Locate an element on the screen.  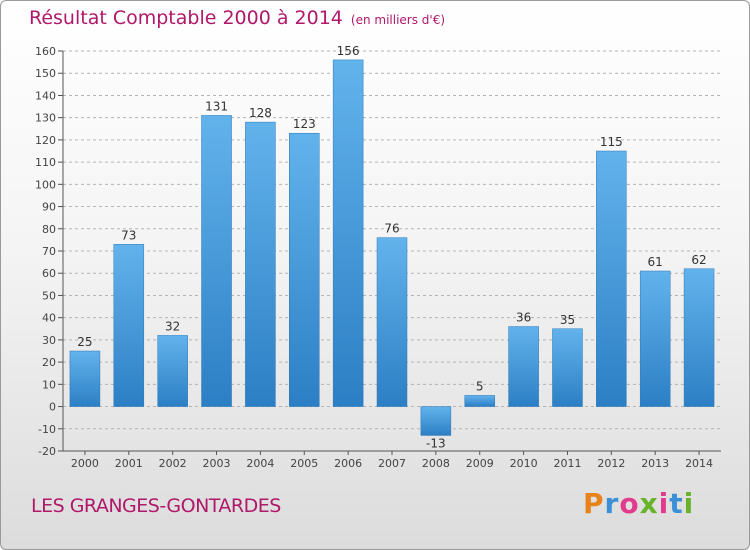
x-tick-label: 2008 is located at coordinates (436, 463).